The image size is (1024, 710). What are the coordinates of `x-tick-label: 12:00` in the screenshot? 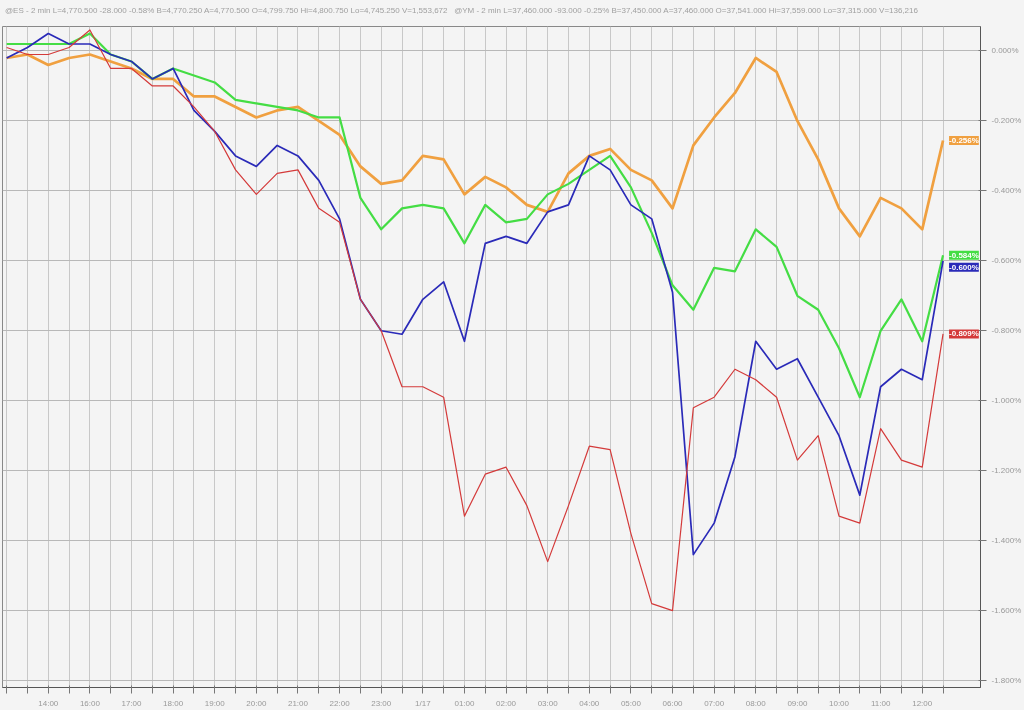 It's located at (922, 703).